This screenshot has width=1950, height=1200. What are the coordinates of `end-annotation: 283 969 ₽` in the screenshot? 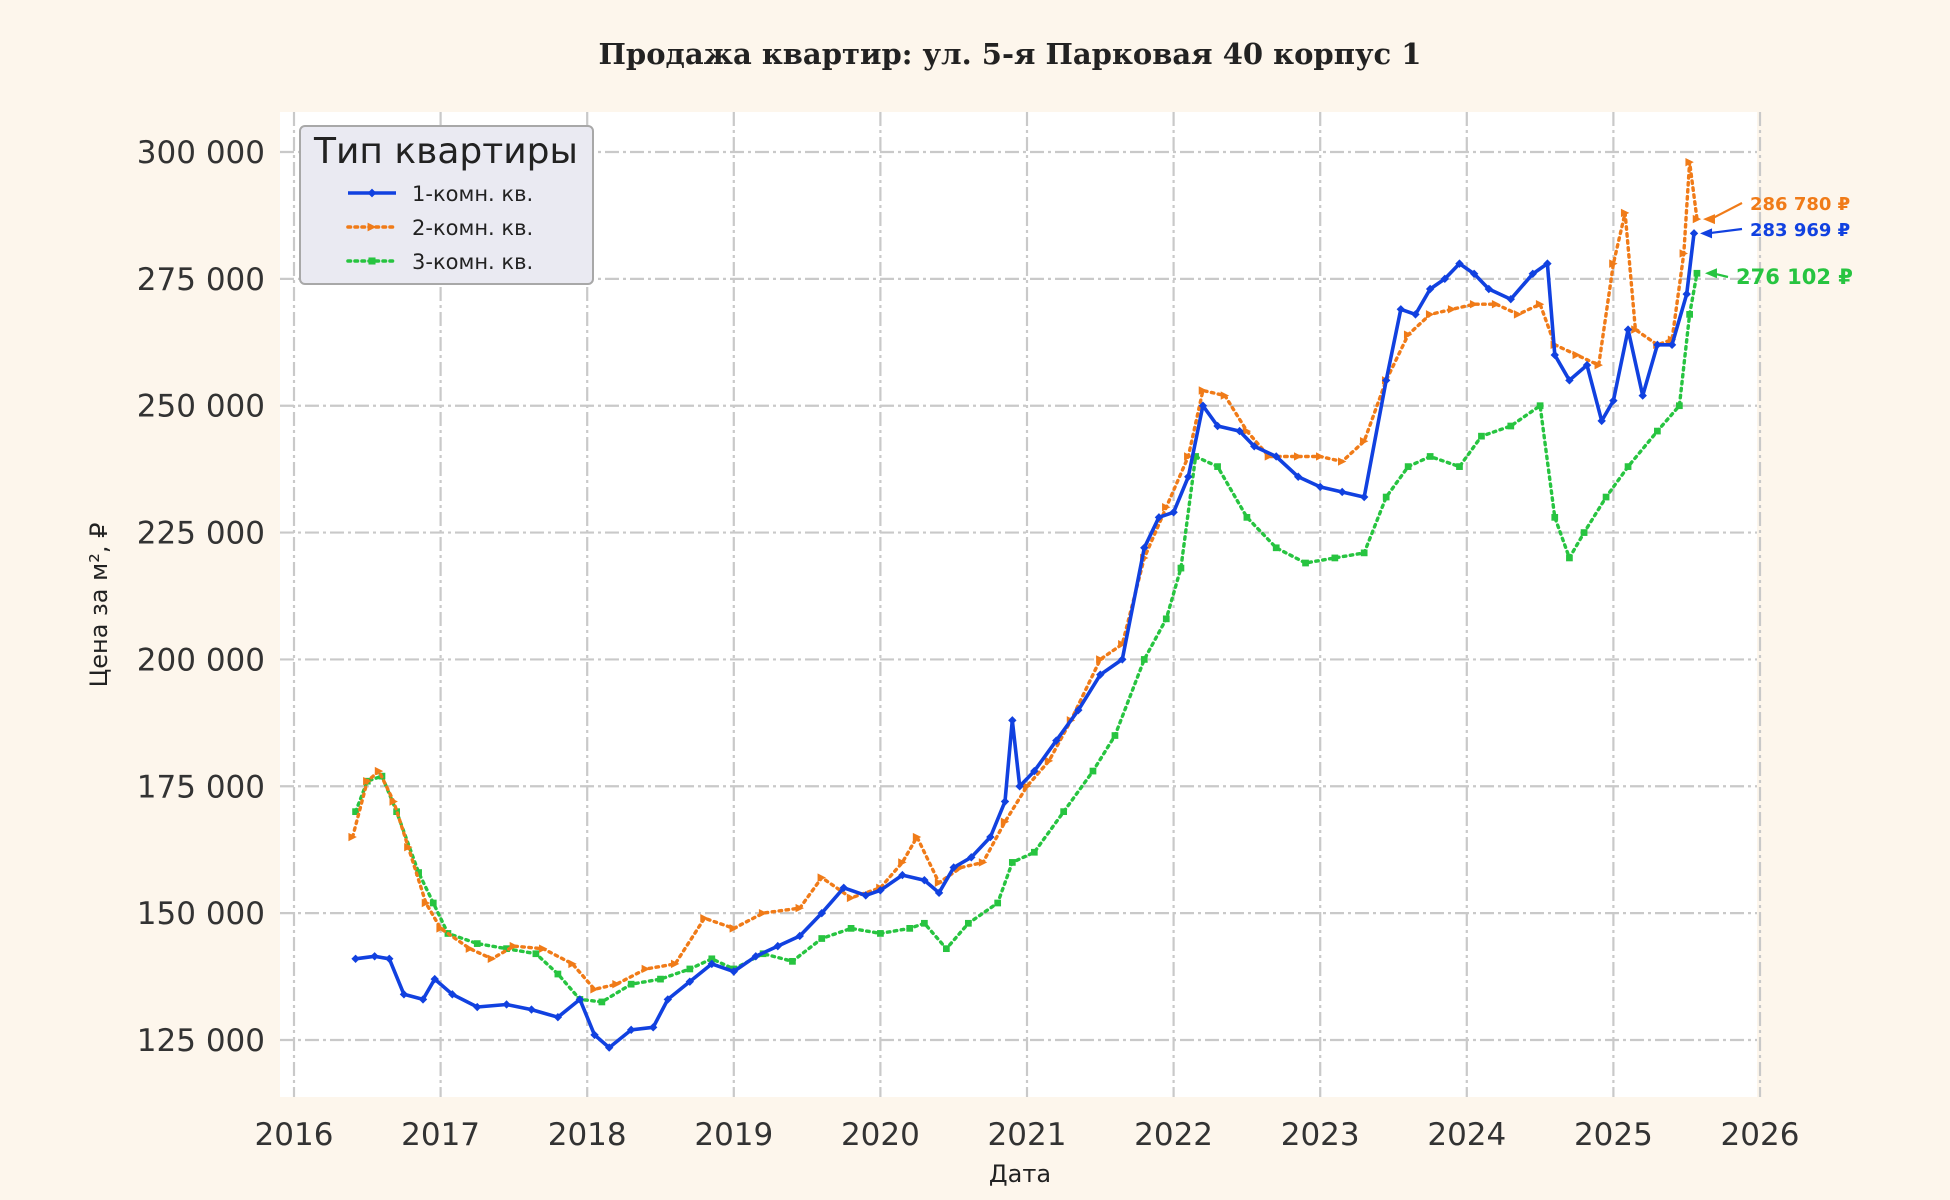 It's located at (1775, 230).